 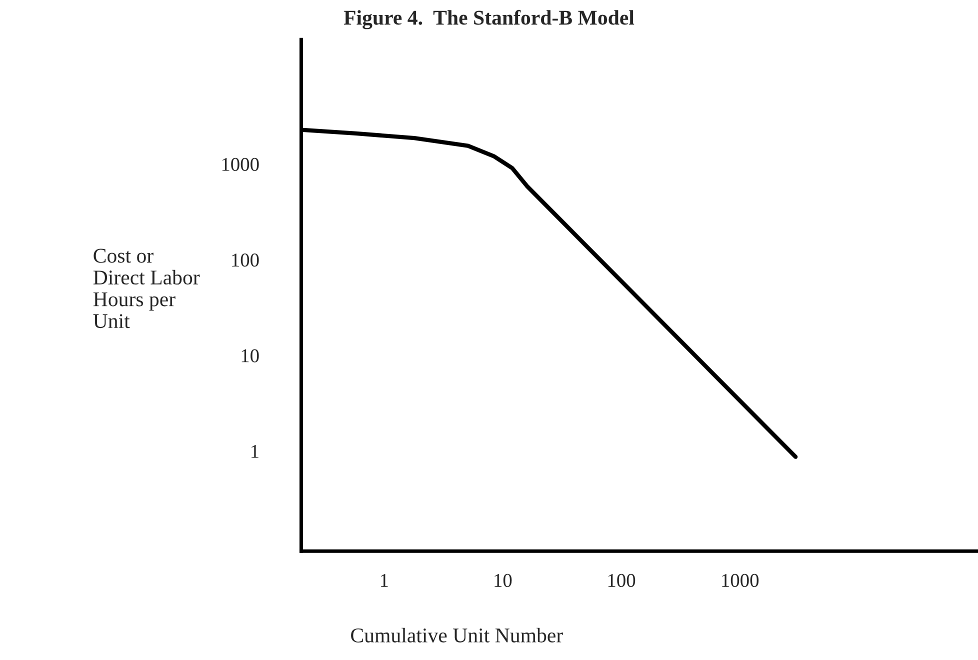 What do you see at coordinates (146, 288) in the screenshot?
I see `y-axis-title: Cost or Direct Labor Hours per Unit` at bounding box center [146, 288].